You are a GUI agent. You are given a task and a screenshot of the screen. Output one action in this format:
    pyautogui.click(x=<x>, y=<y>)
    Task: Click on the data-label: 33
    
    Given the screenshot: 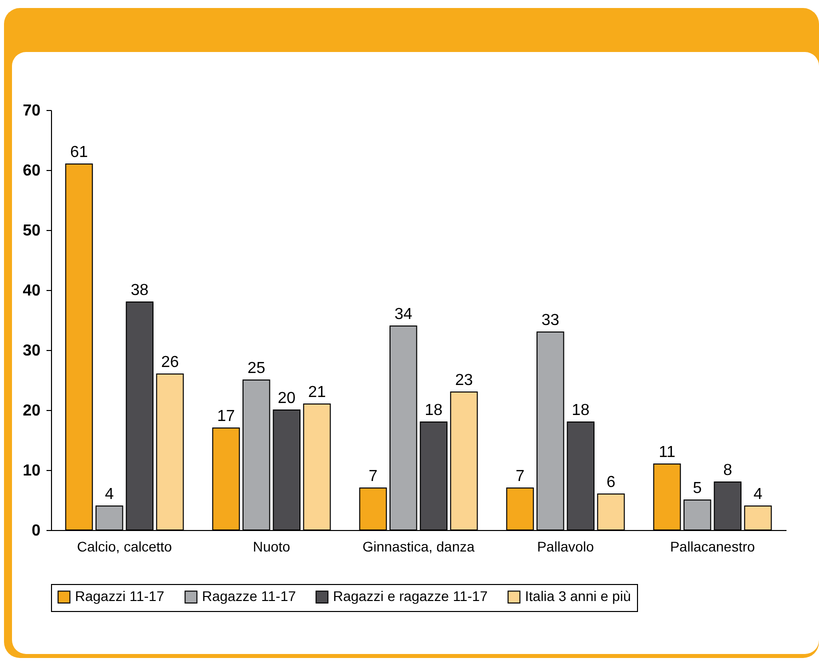 What is the action you would take?
    pyautogui.click(x=550, y=320)
    